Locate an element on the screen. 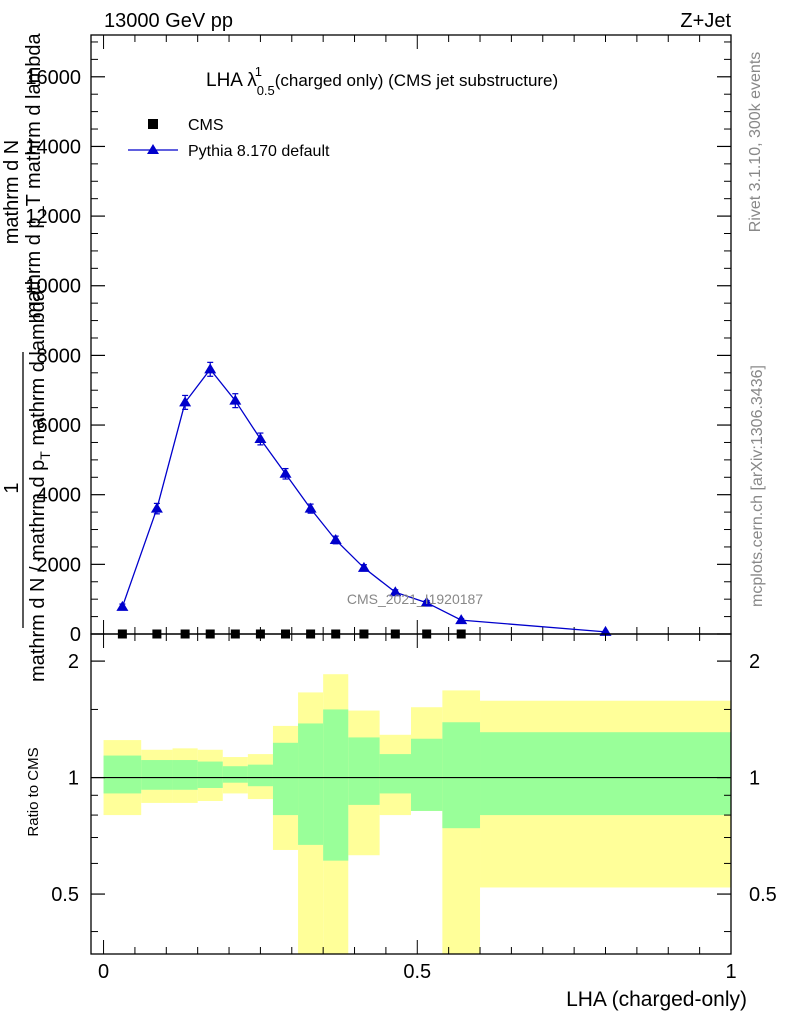  main-ytick-label: 10000 is located at coordinates (53, 287).